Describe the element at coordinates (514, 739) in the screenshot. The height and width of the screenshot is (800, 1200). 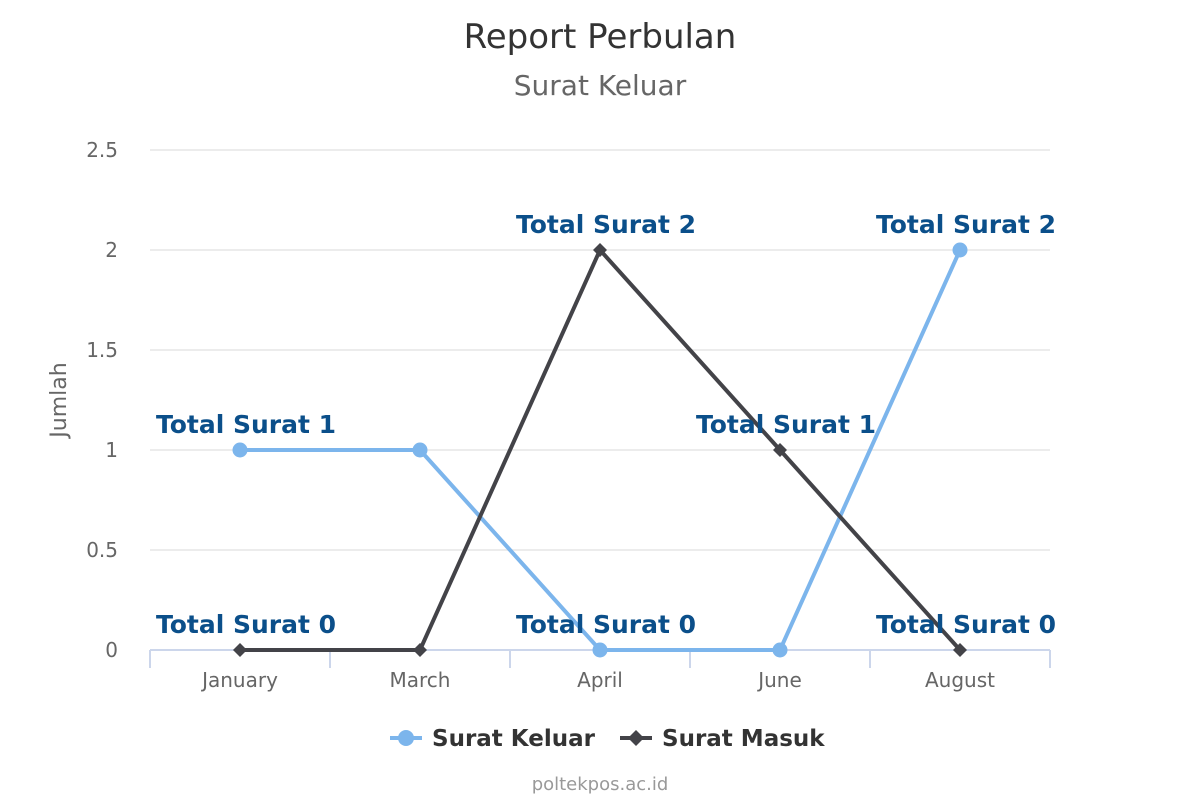
I see `legend-label: Surat Keluar` at that location.